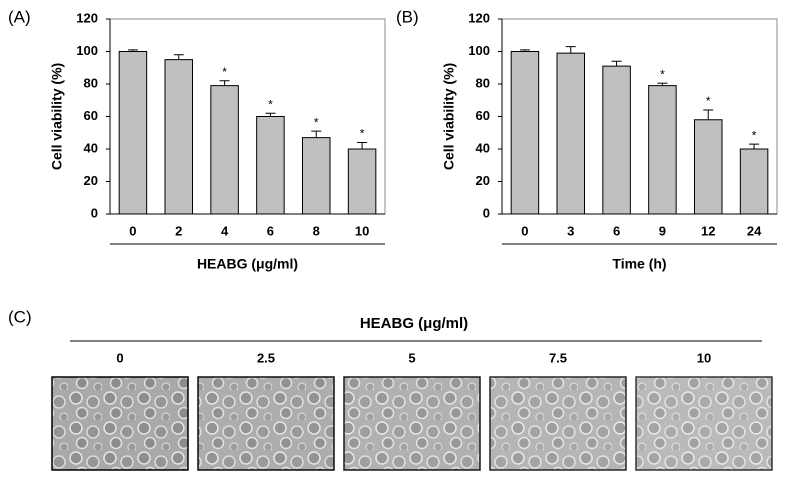  I want to click on x-tick-label: 12, so click(708, 230).